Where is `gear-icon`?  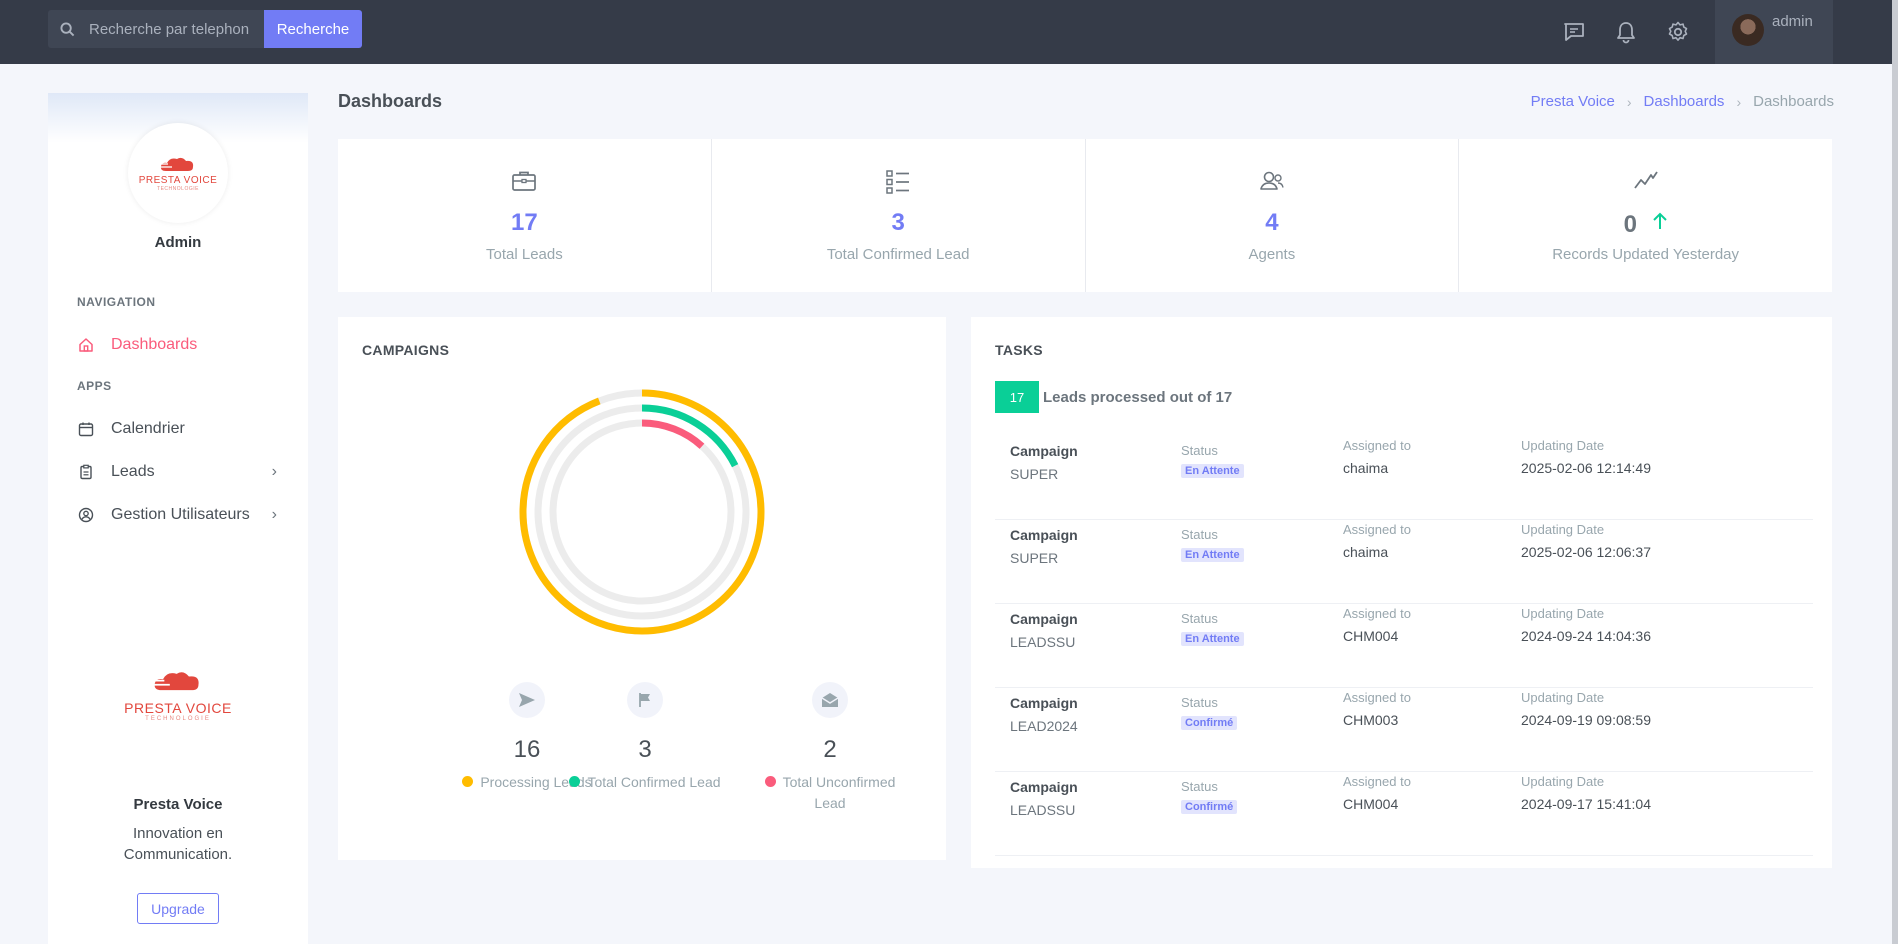 gear-icon is located at coordinates (1678, 32).